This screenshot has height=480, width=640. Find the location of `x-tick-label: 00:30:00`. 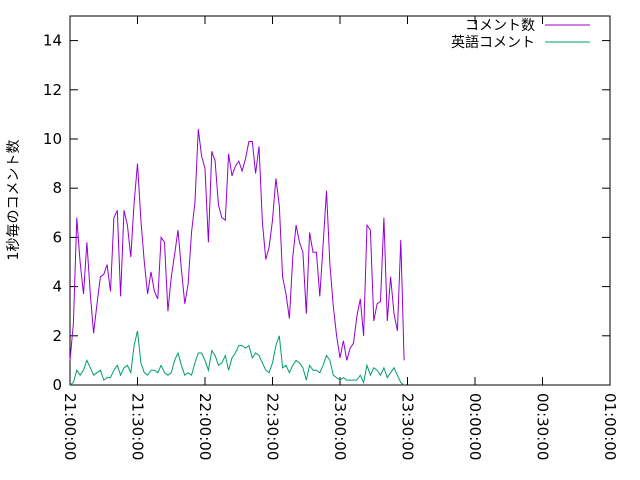

x-tick-label: 00:30:00 is located at coordinates (543, 426).